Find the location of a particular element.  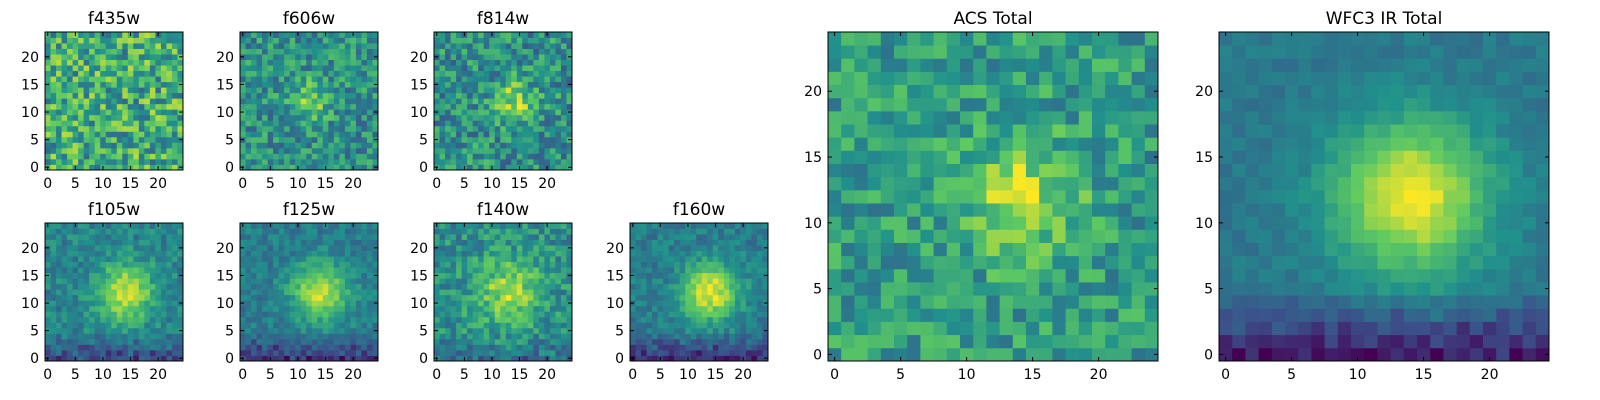

axes-frame is located at coordinates (503, 101).